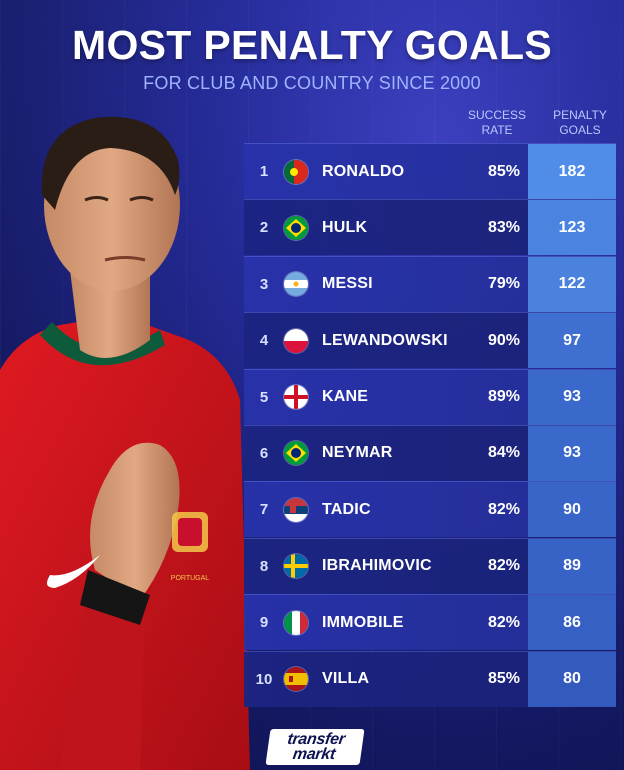 The width and height of the screenshot is (624, 770). What do you see at coordinates (264, 679) in the screenshot?
I see `rank-number: 10` at bounding box center [264, 679].